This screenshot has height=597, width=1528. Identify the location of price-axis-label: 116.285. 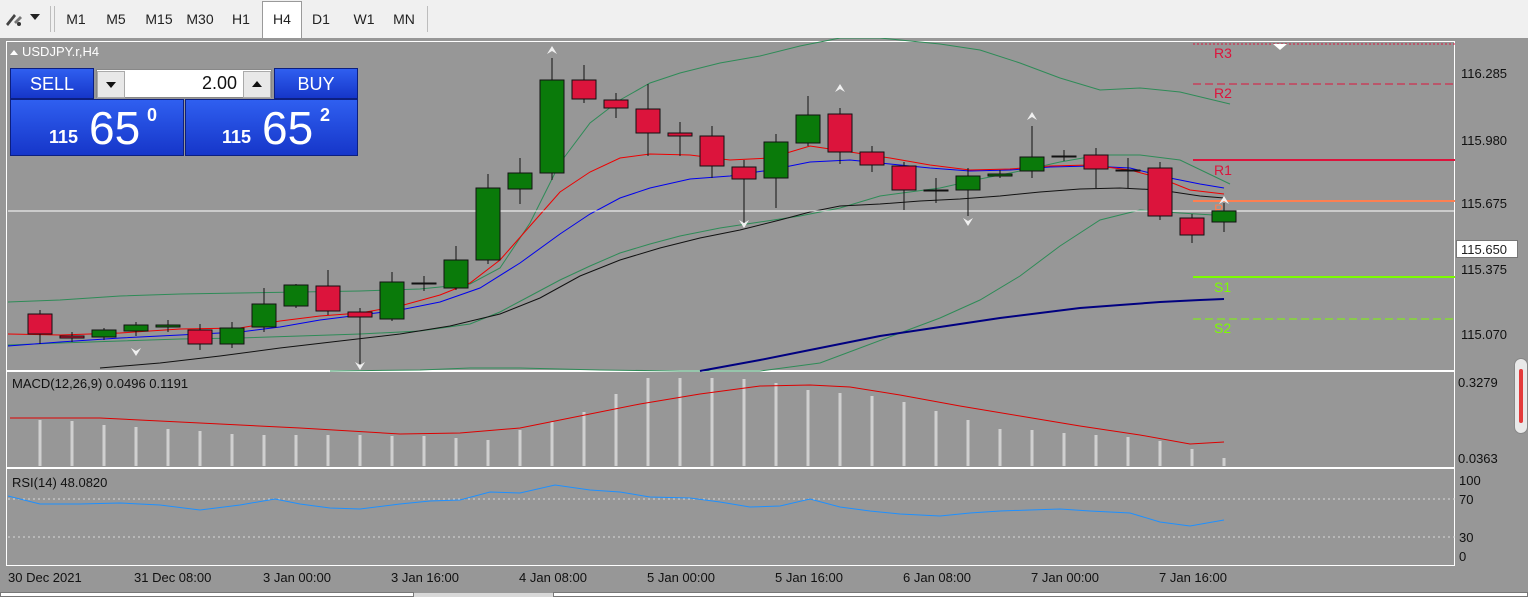
(1484, 73).